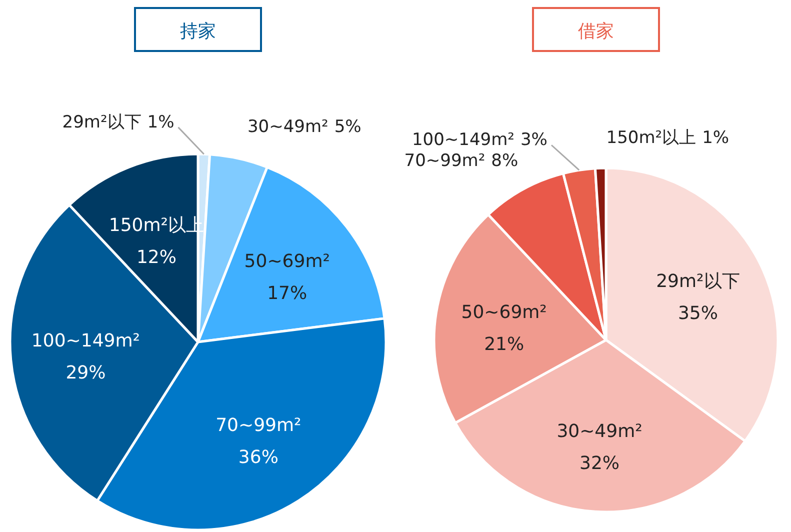 The image size is (791, 532). Describe the element at coordinates (348, 127) in the screenshot. I see `data-label: 5%` at that location.